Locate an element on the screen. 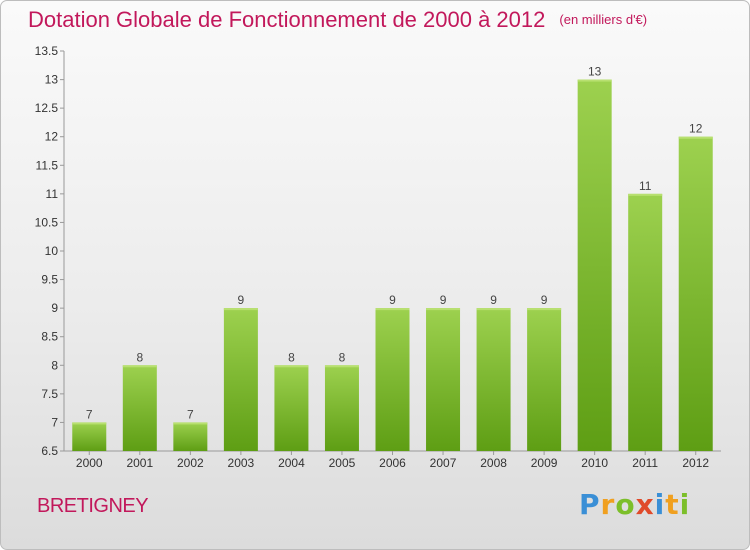 The image size is (750, 550). logo-letter: r is located at coordinates (608, 504).